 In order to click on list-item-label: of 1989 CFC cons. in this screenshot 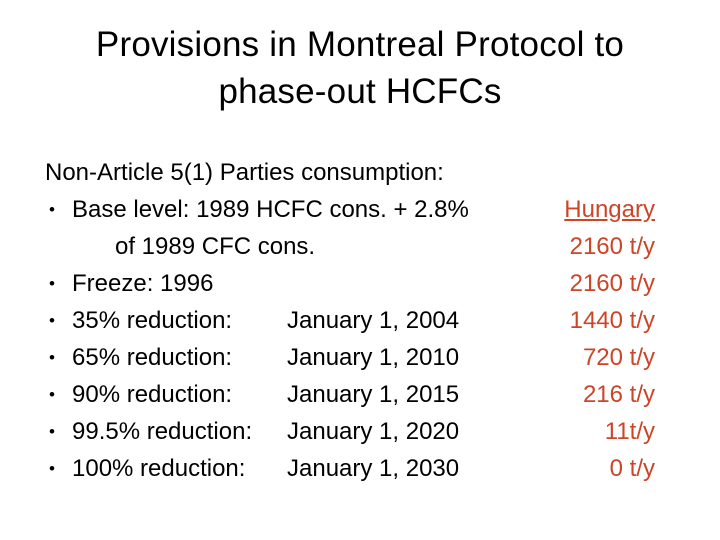, I will do `click(215, 246)`.